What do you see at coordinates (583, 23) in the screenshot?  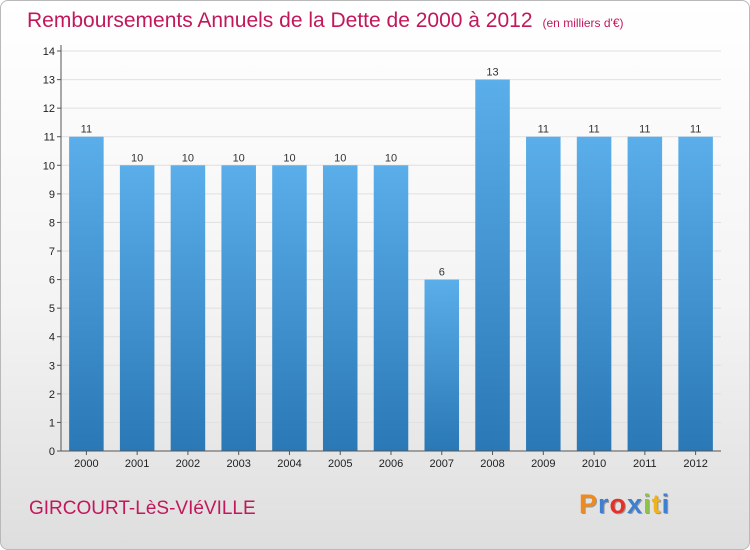 I see `chart-subtitle: (en milliers d'€)` at bounding box center [583, 23].